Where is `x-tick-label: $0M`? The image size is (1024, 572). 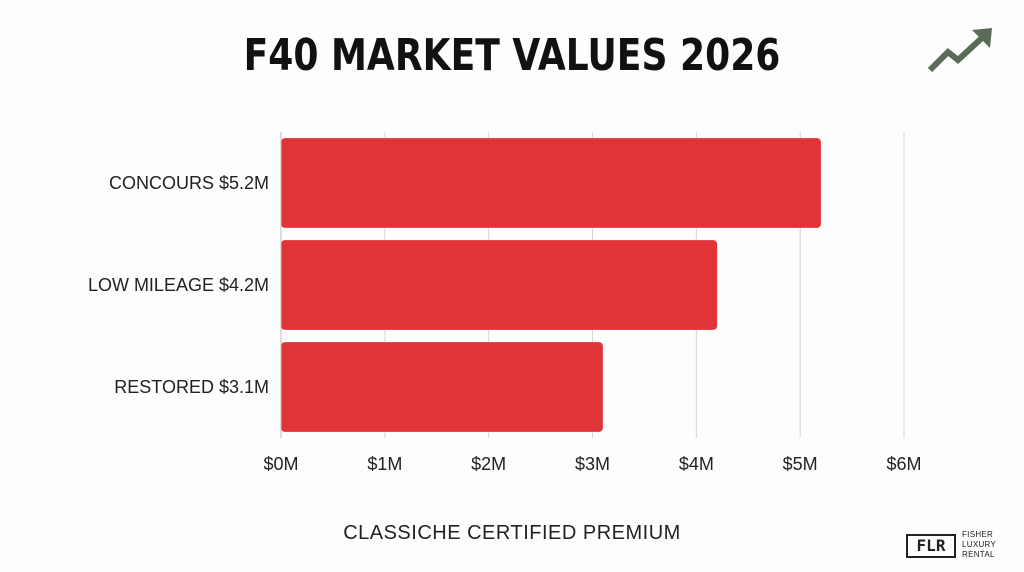
x-tick-label: $0M is located at coordinates (280, 464).